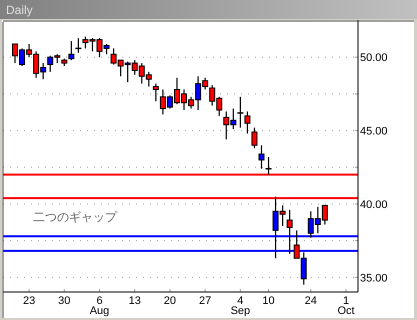 The width and height of the screenshot is (417, 320). I want to click on x-tick-label: 10, so click(268, 301).